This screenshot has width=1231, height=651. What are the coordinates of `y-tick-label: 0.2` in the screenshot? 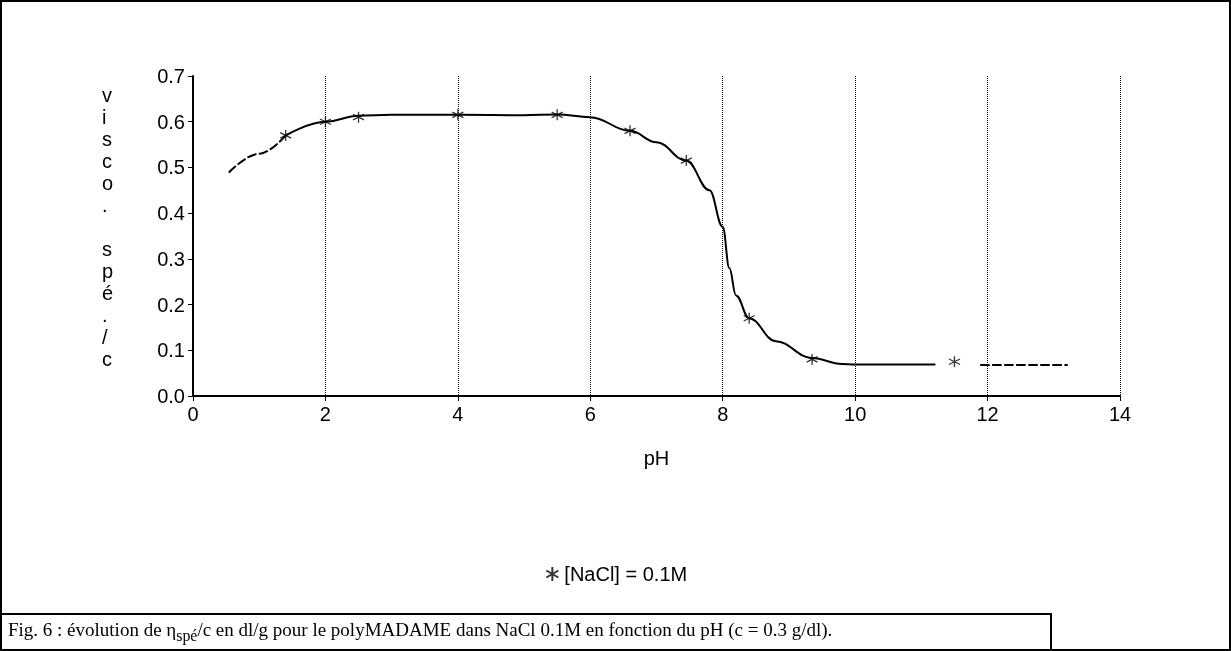 It's located at (171, 304).